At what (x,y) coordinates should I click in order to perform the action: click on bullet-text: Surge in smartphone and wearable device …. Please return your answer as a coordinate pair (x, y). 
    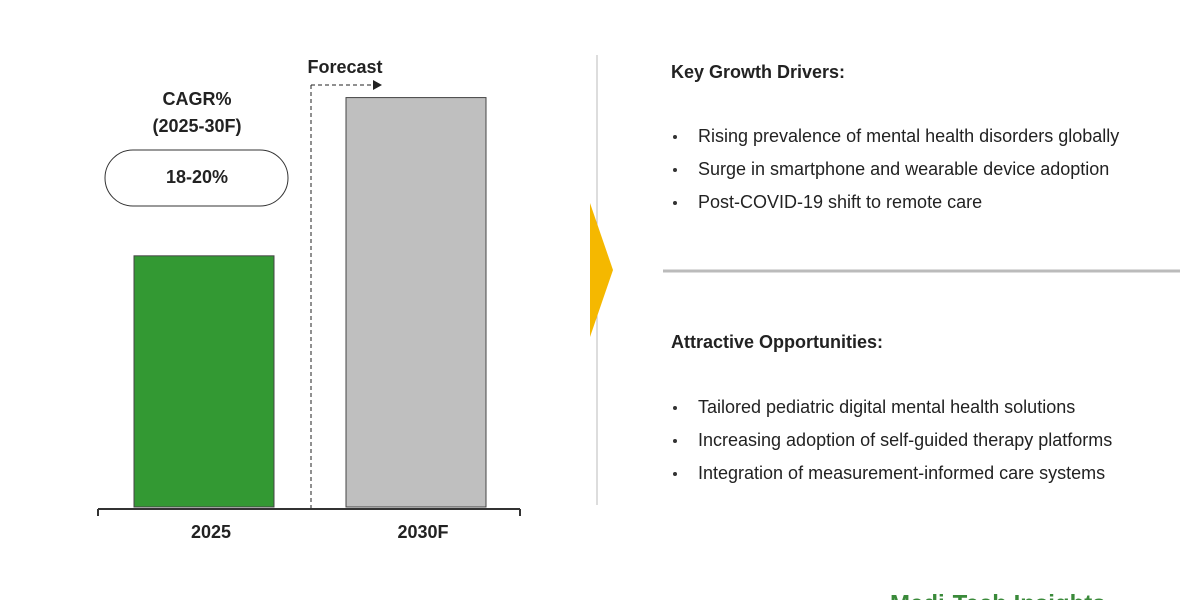
    Looking at the image, I should click on (903, 169).